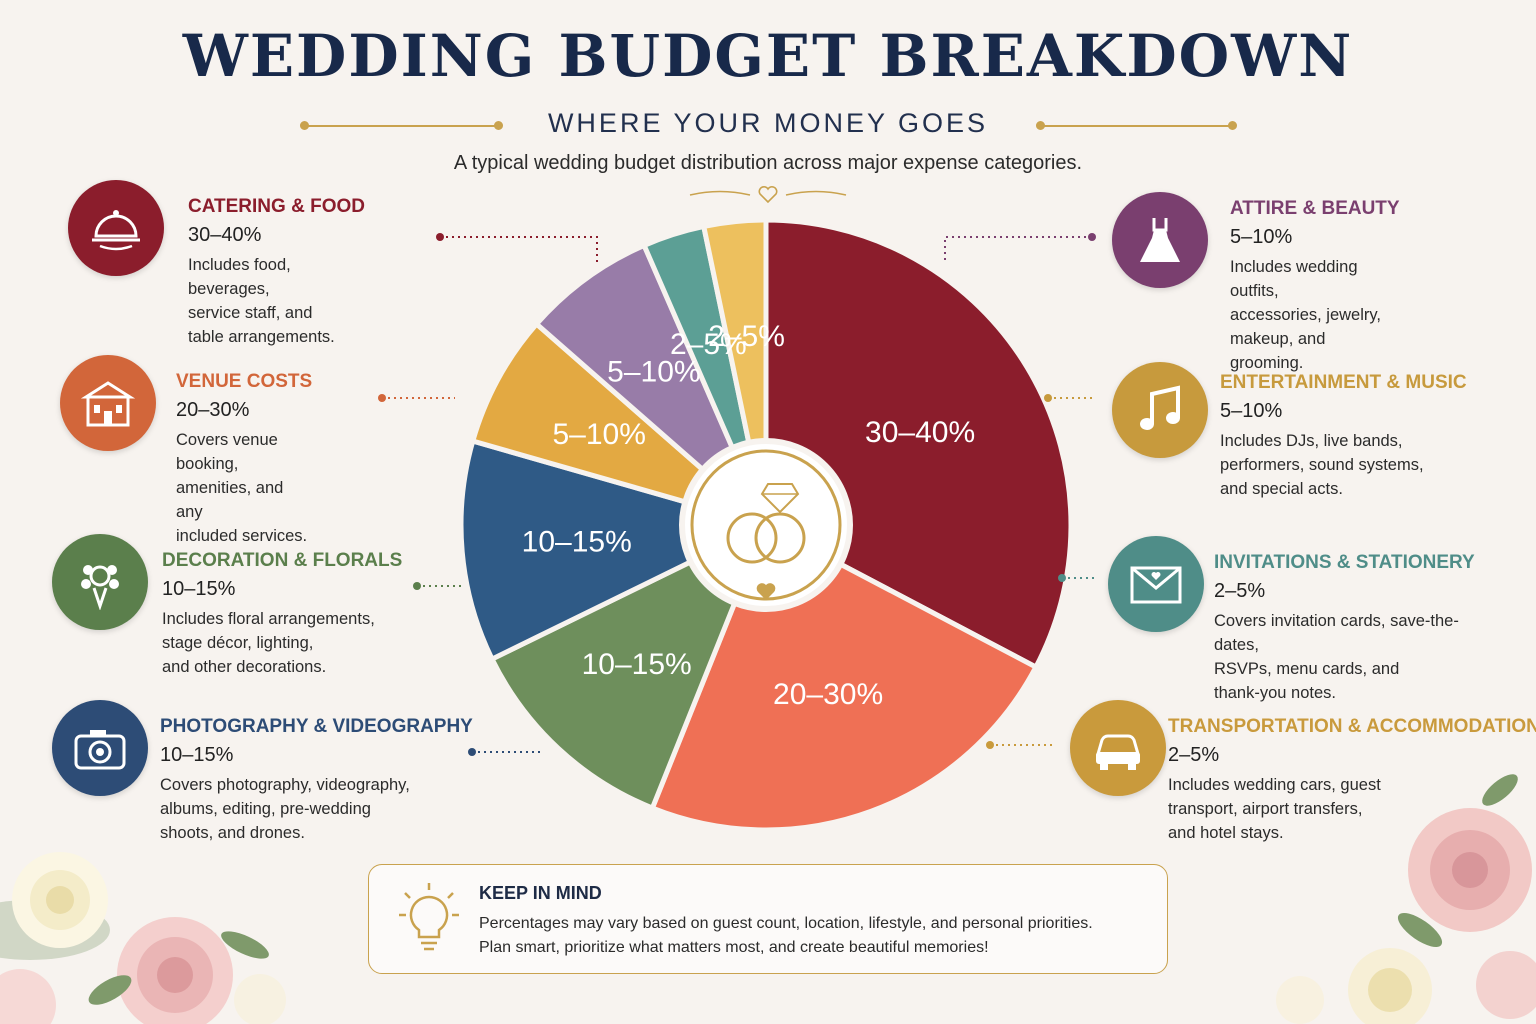  What do you see at coordinates (1315, 208) in the screenshot?
I see `category-name: ATTIRE & BEAUTY` at bounding box center [1315, 208].